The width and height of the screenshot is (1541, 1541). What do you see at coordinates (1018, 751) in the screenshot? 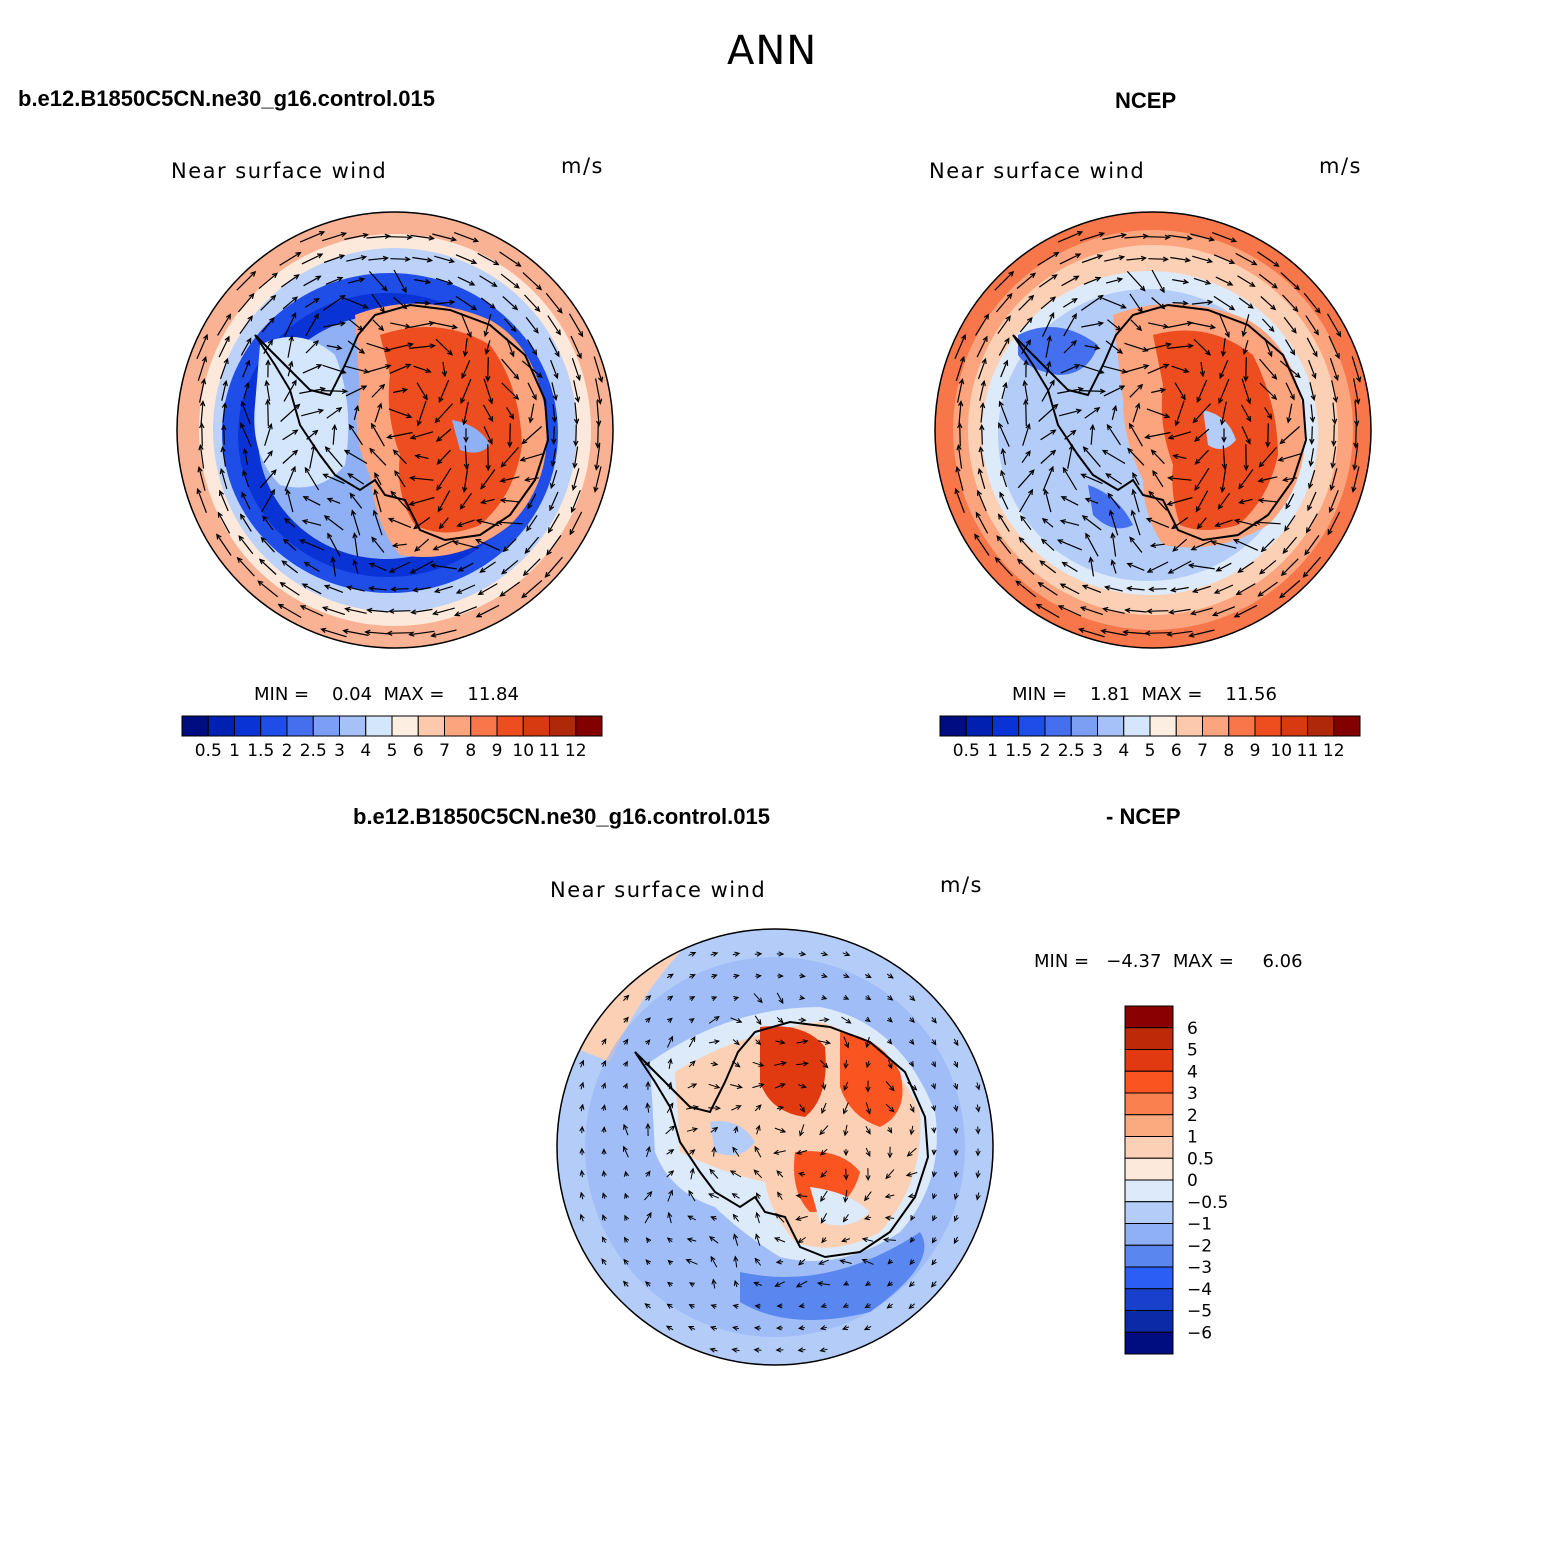
I see `colorbar-obs-tick-label: 1.5` at bounding box center [1018, 751].